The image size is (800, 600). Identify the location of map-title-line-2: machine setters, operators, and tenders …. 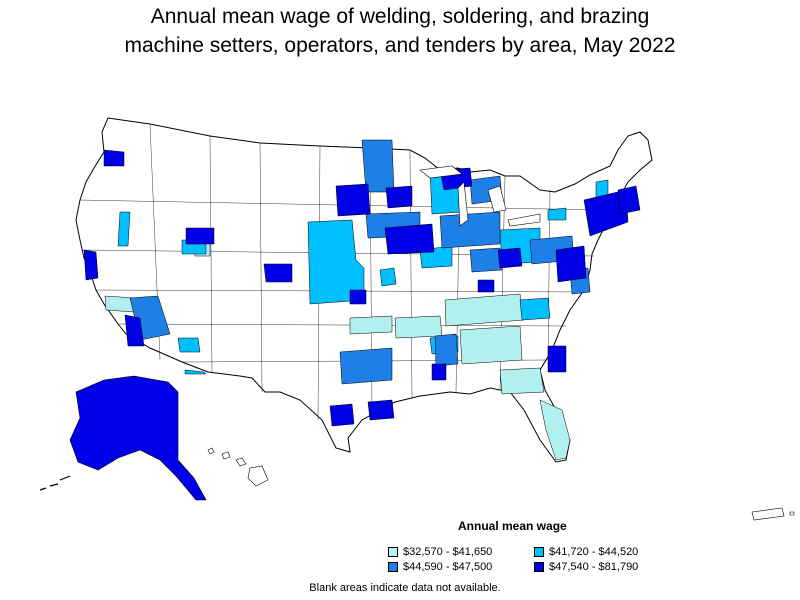
(400, 45).